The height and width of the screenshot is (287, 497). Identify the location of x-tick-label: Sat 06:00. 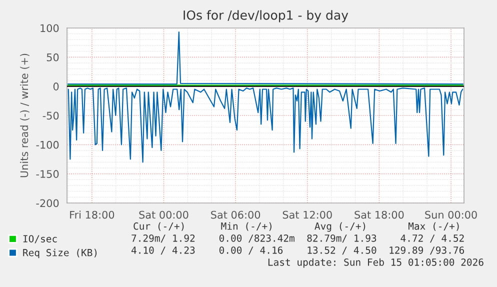
(235, 214).